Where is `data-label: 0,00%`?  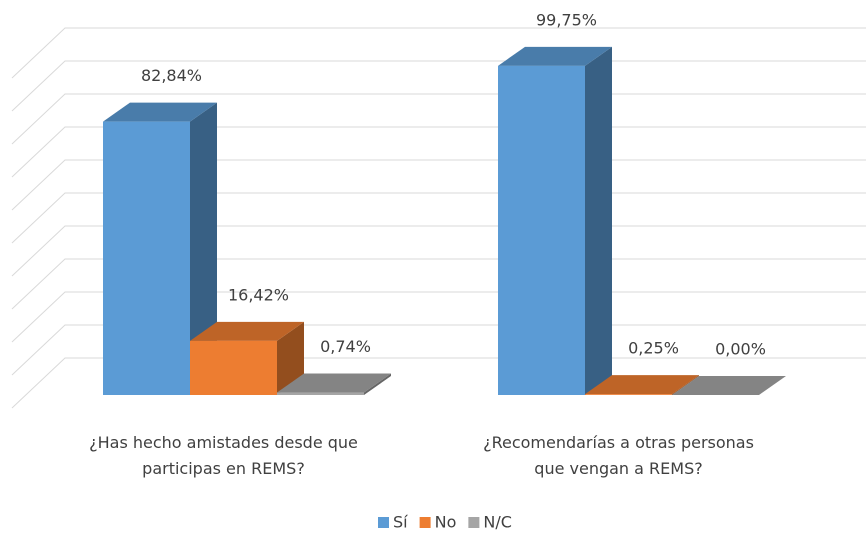
data-label: 0,00% is located at coordinates (740, 349).